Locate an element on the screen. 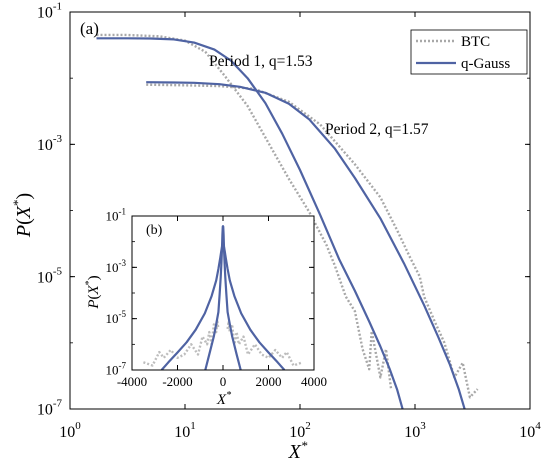  x-tick-label: 10¹ is located at coordinates (185, 430).